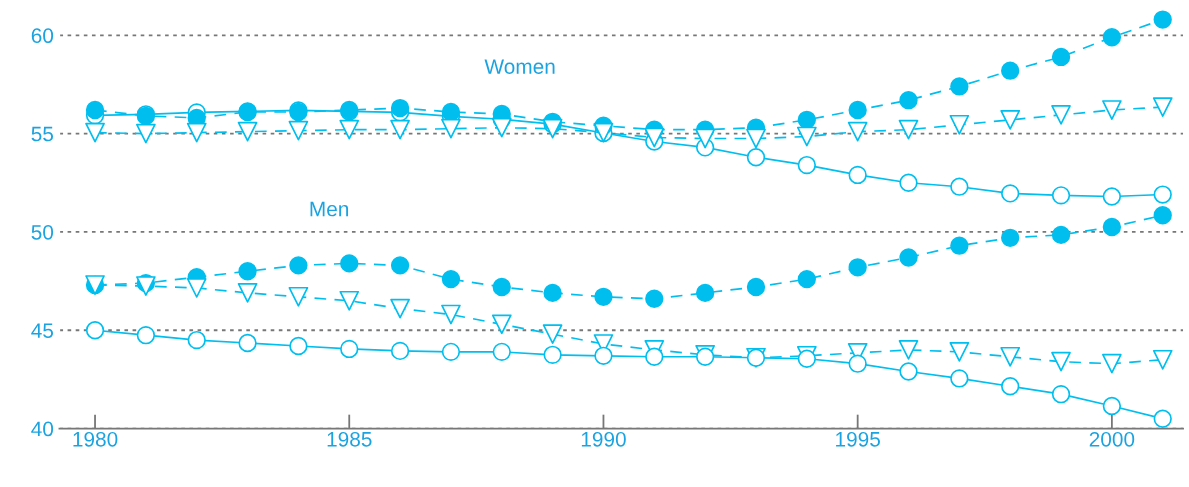 The height and width of the screenshot is (487, 1189). I want to click on x-tick-label: 1980, so click(95, 439).